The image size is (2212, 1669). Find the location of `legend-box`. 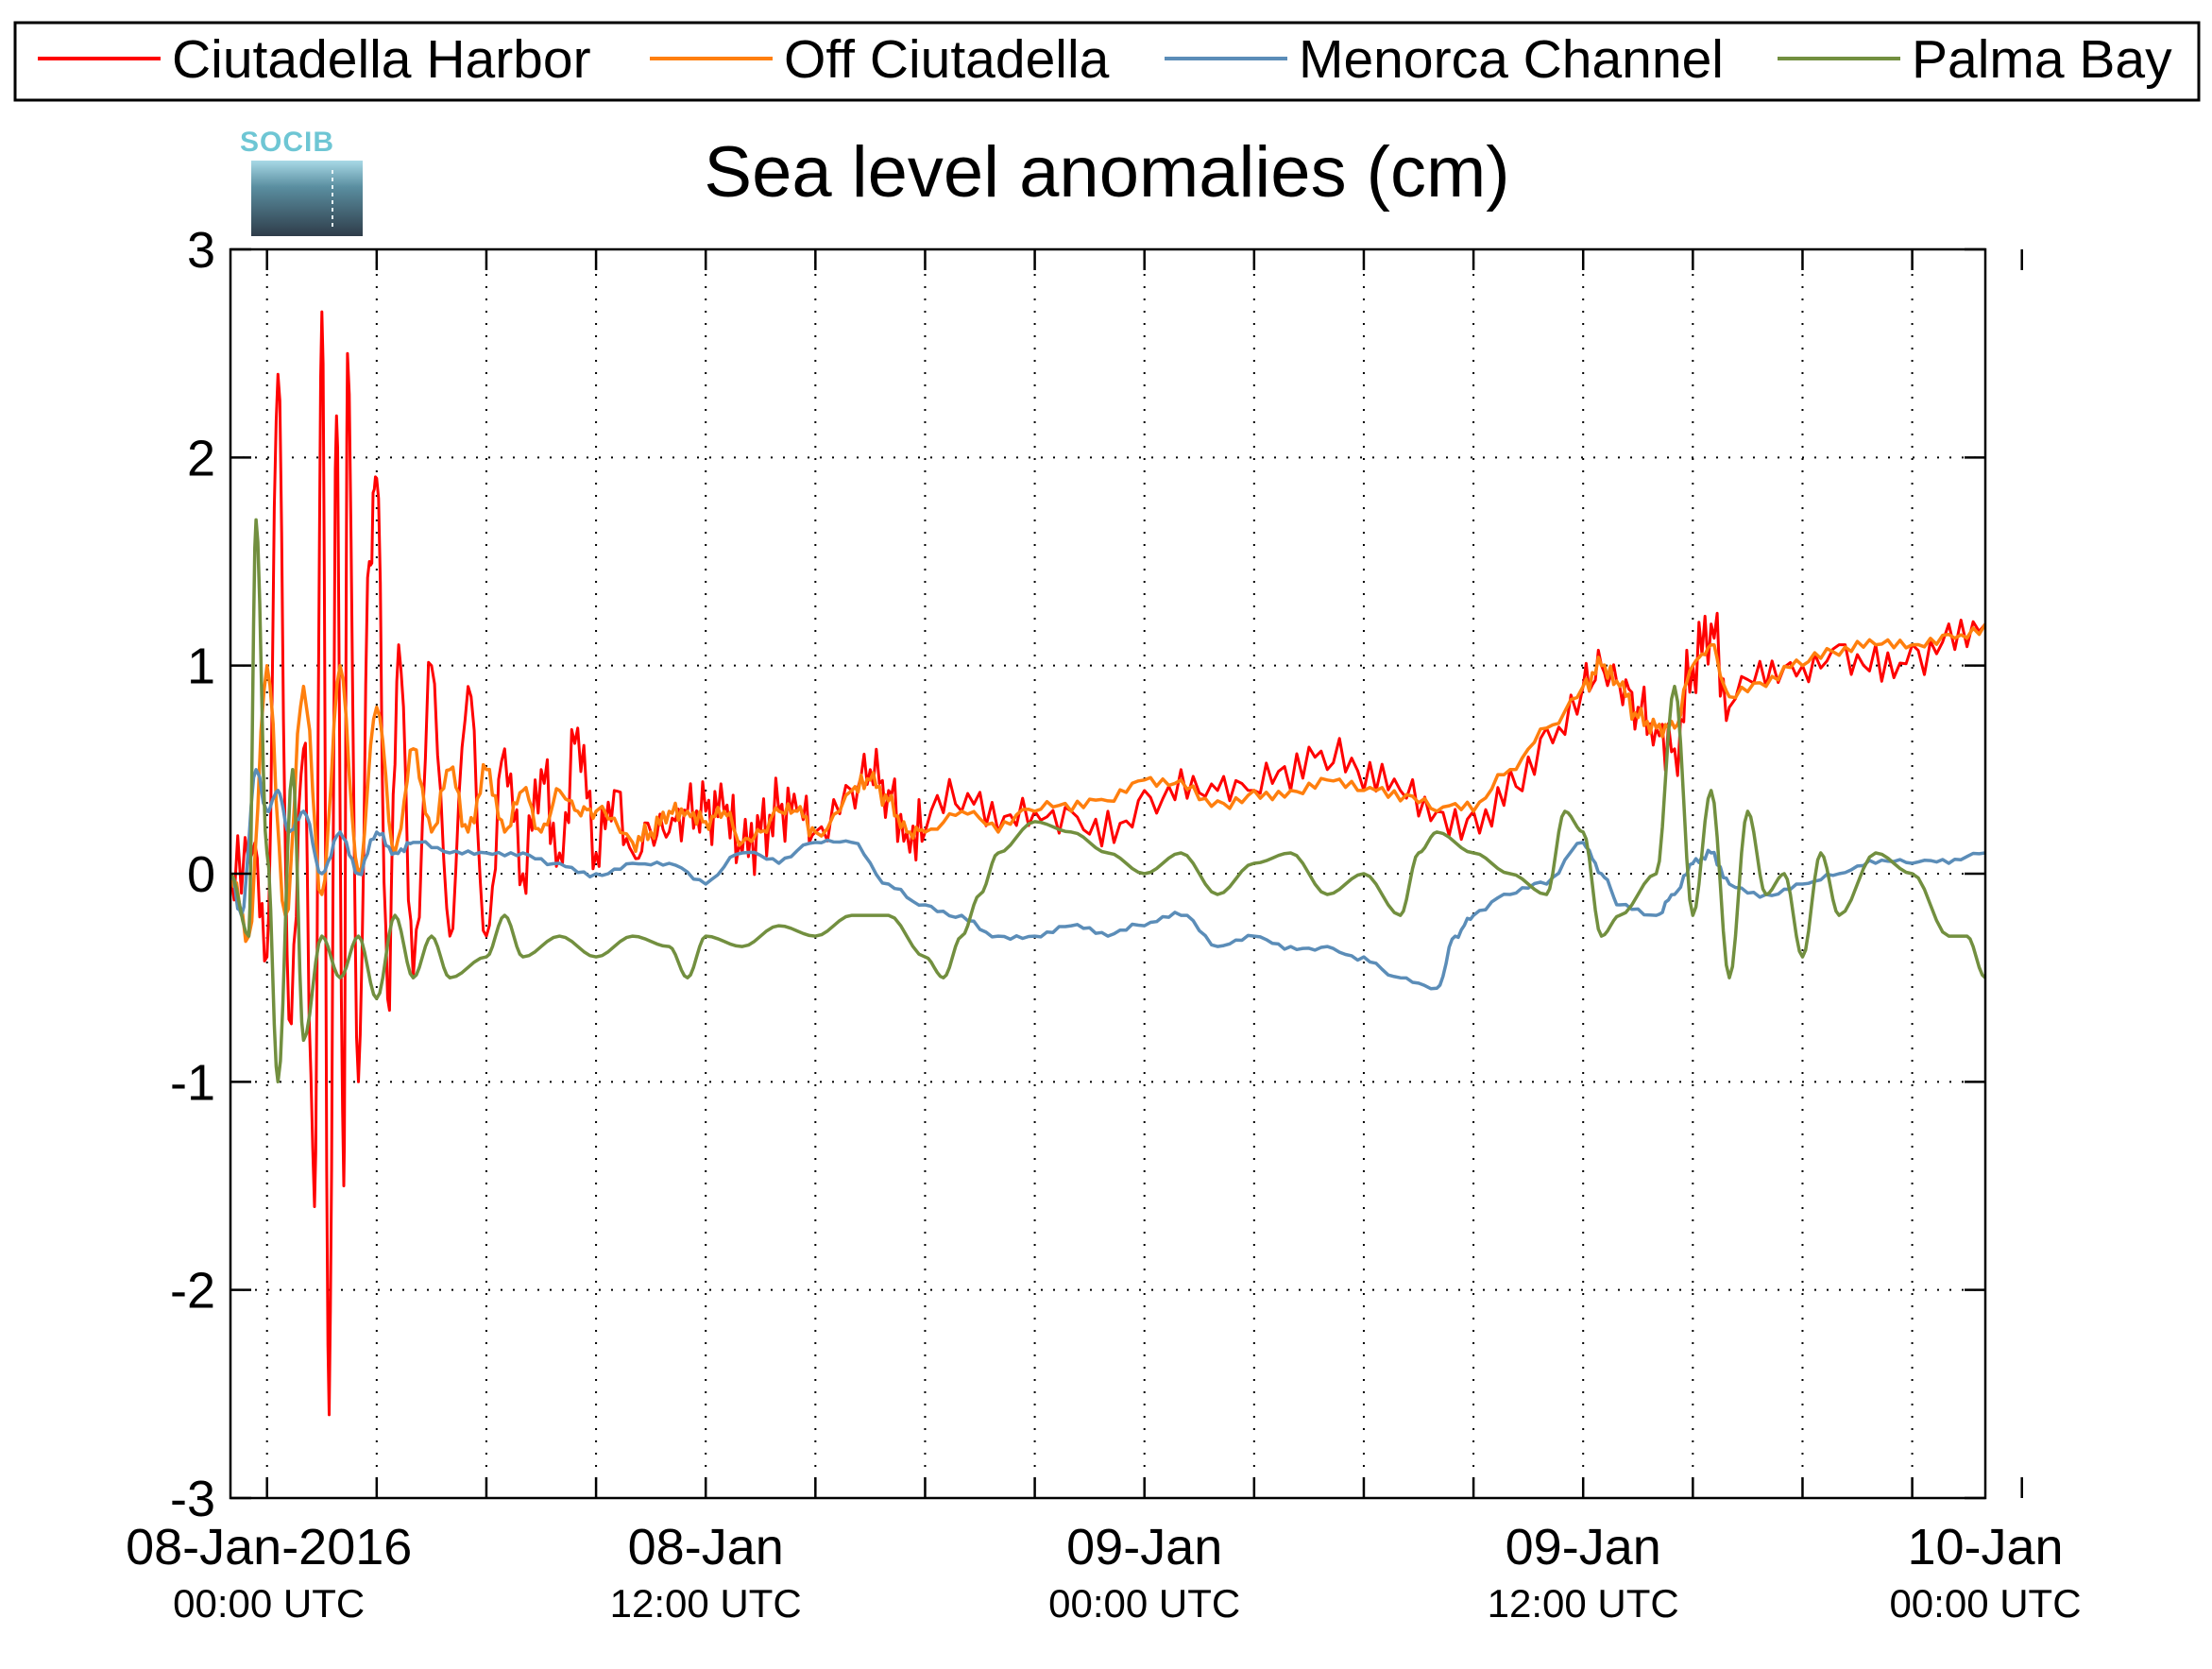

legend-box is located at coordinates (1107, 61).